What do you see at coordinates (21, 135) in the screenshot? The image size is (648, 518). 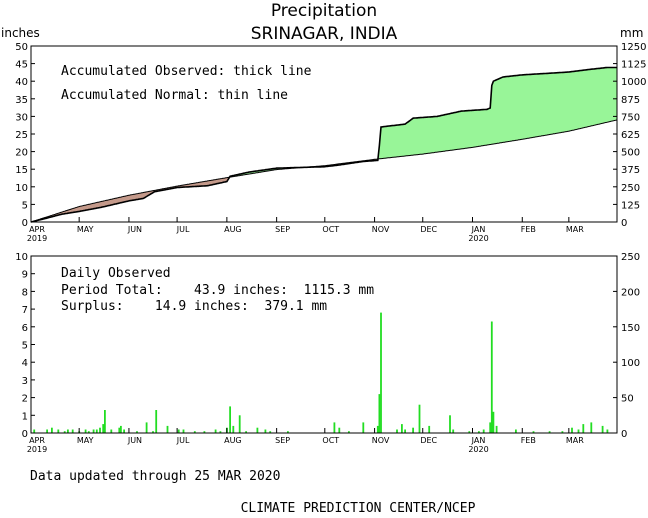 I see `accumulated-left-tick-label: 25` at bounding box center [21, 135].